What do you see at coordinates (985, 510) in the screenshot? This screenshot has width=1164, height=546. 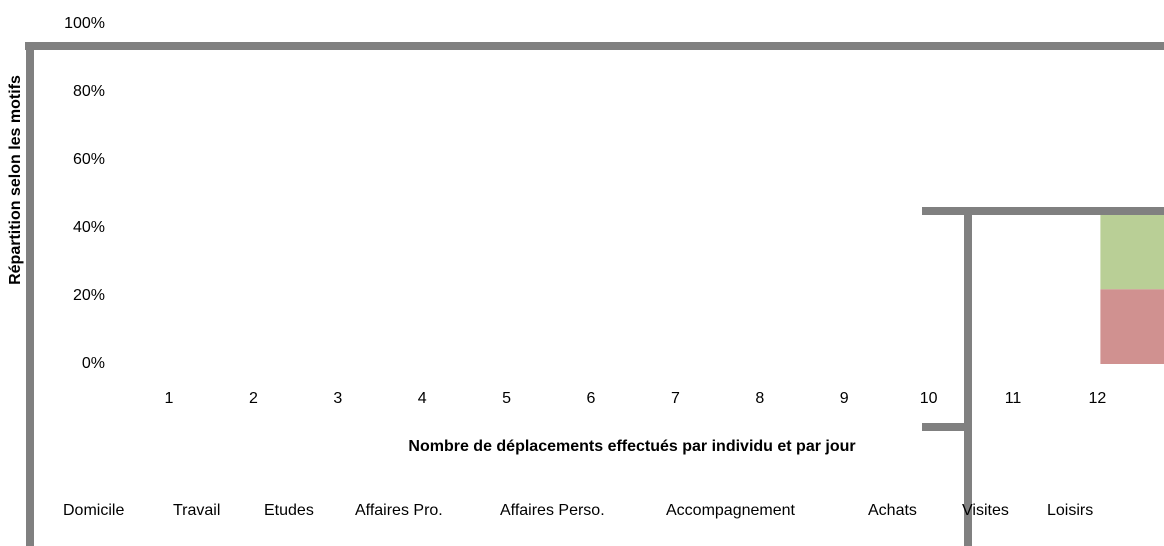 I see `legend-label: Visites` at bounding box center [985, 510].